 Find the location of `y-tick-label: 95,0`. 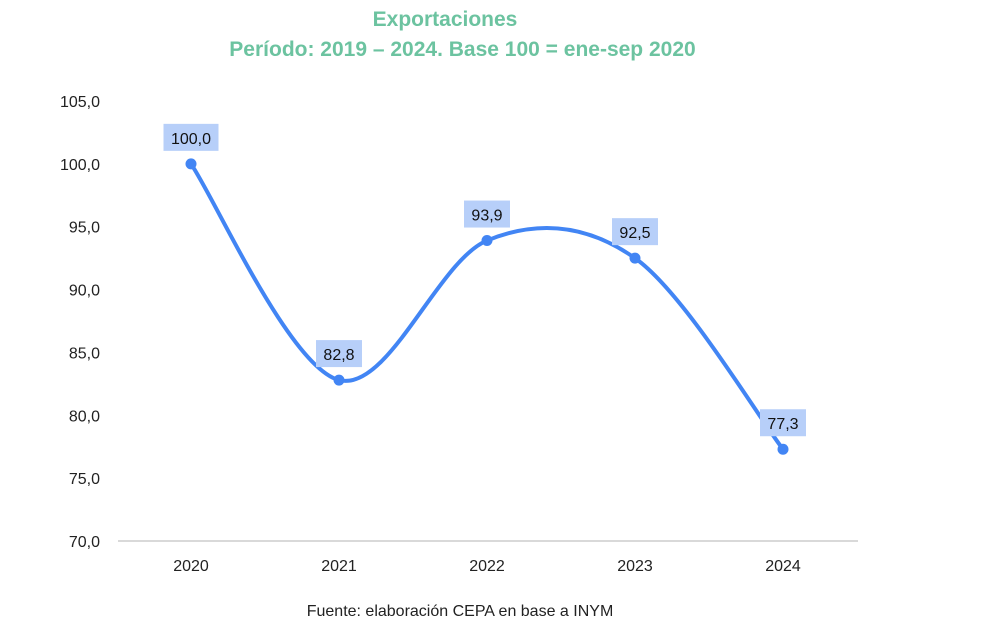

y-tick-label: 95,0 is located at coordinates (84, 228).